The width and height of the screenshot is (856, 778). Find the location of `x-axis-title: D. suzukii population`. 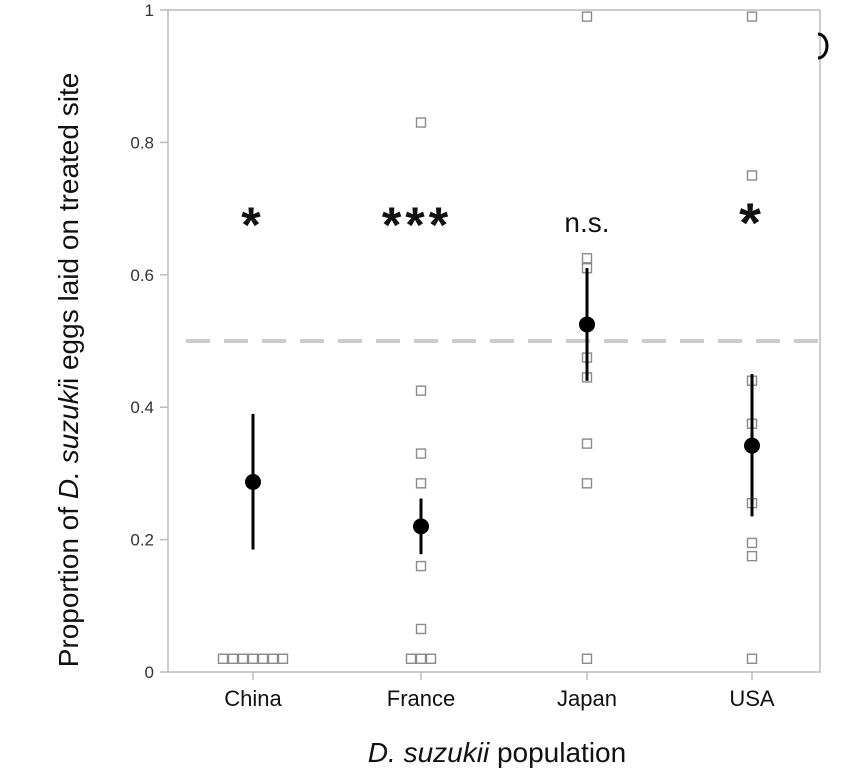

x-axis-title: D. suzukii population is located at coordinates (497, 752).